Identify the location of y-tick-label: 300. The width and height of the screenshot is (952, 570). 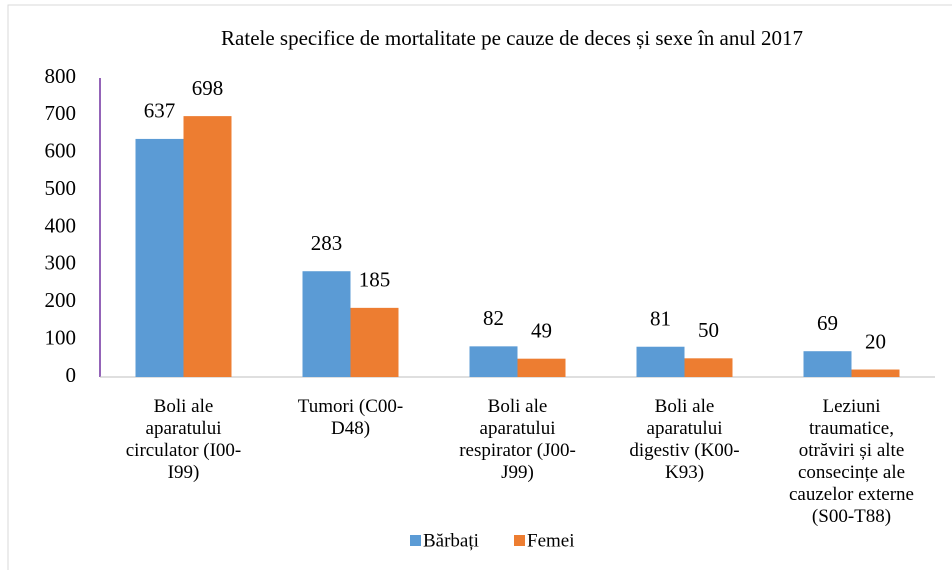
(61, 263).